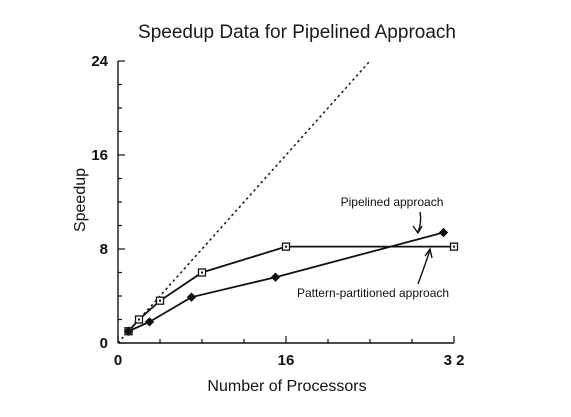 Image resolution: width=571 pixels, height=417 pixels. I want to click on y-tick-label: 16, so click(99, 155).